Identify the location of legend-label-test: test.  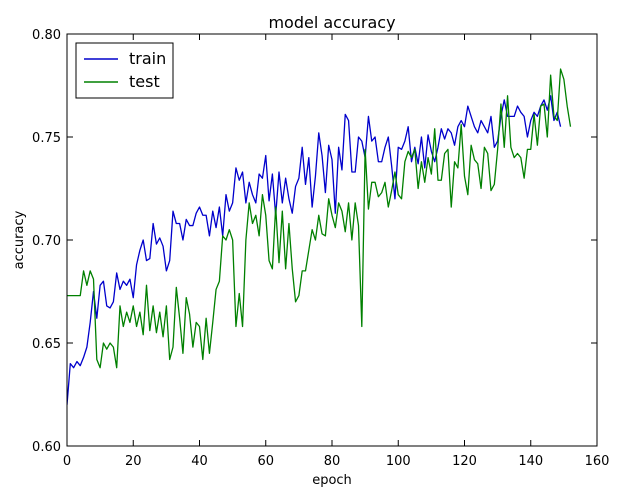
(144, 81).